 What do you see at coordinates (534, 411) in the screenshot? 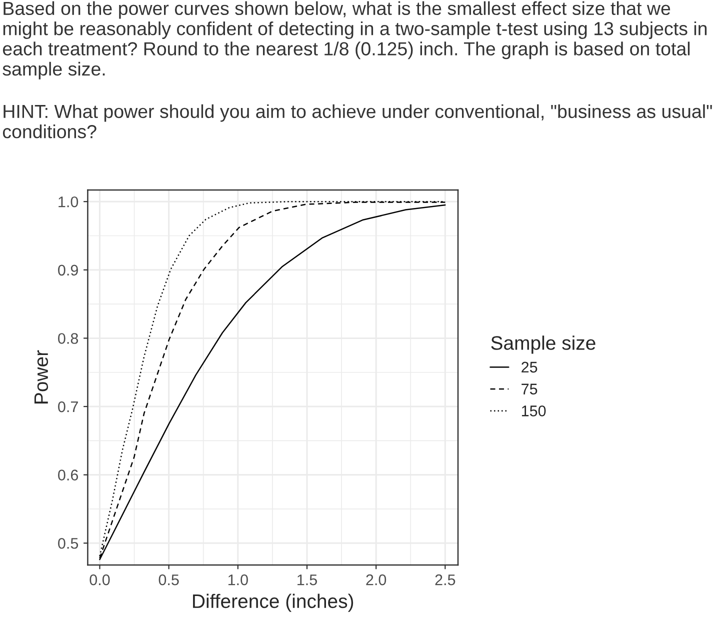
I see `legend-label: 150` at bounding box center [534, 411].